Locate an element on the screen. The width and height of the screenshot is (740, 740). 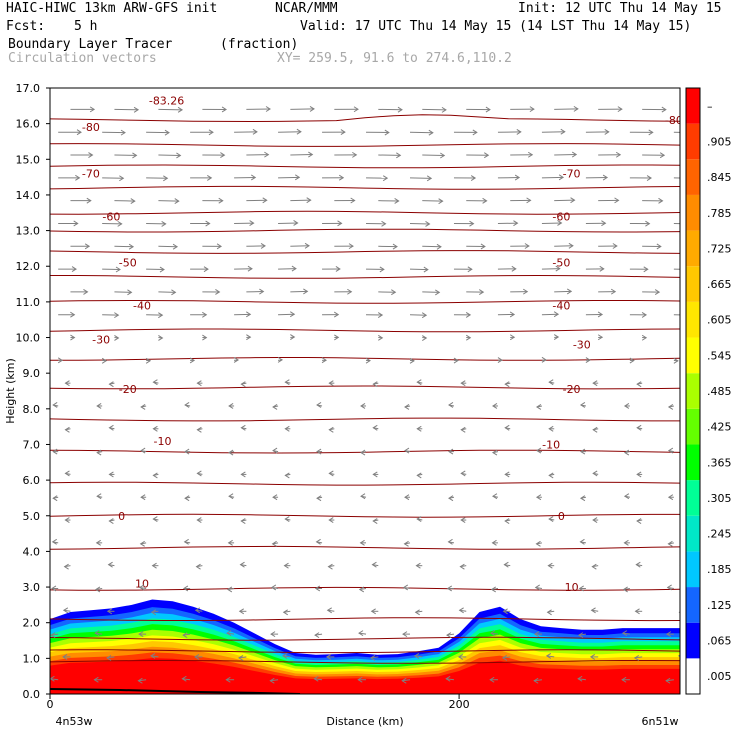
colorbar-label: .725 is located at coordinates (719, 248).